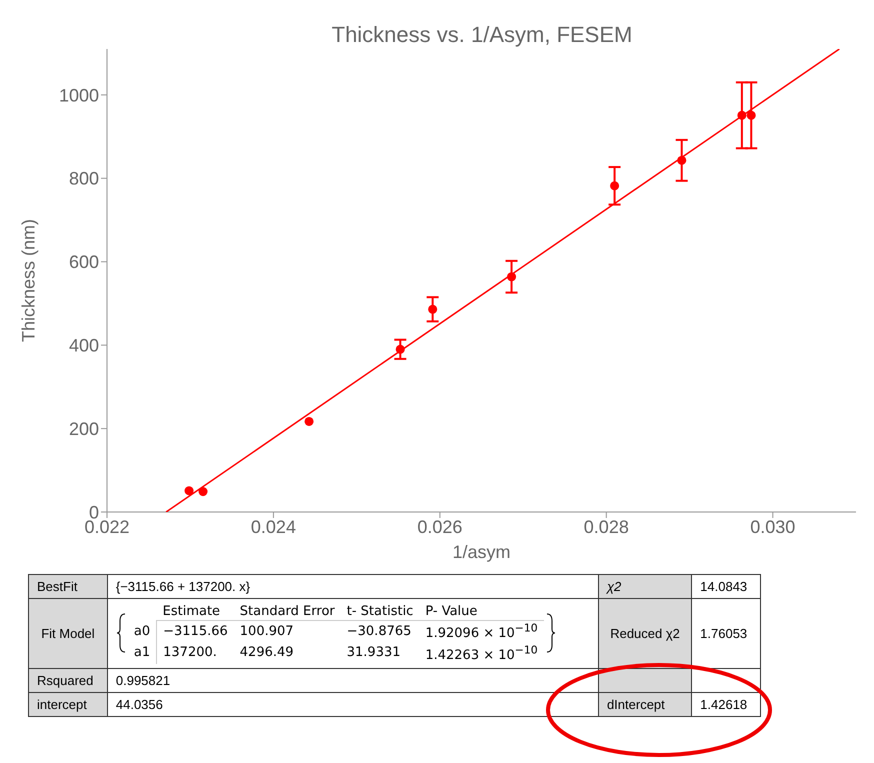 This screenshot has width=874, height=763. I want to click on y-tick-label: 400, so click(83, 346).